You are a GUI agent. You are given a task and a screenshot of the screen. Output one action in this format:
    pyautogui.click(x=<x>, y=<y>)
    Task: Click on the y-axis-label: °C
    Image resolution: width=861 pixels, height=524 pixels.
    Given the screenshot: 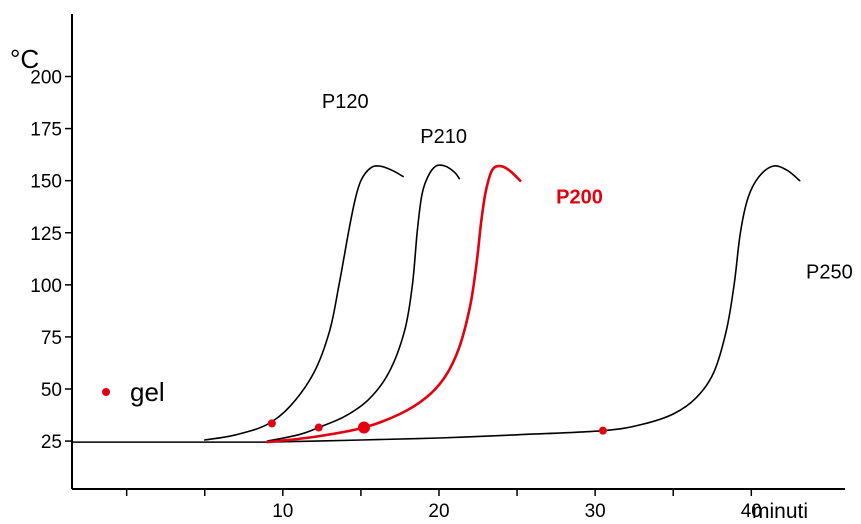 What is the action you would take?
    pyautogui.click(x=24, y=59)
    